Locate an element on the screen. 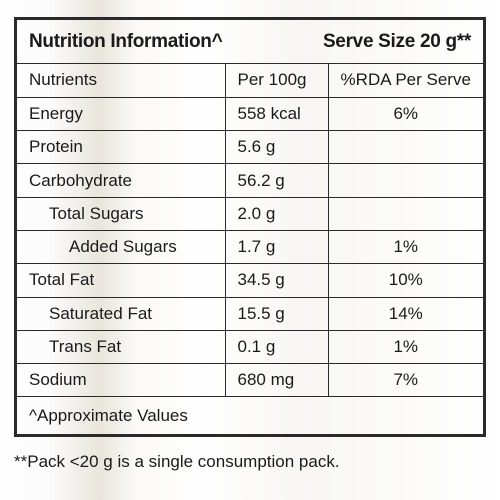 The height and width of the screenshot is (500, 500). table-row: Saturated Fat 15.5 g 14% is located at coordinates (250, 313).